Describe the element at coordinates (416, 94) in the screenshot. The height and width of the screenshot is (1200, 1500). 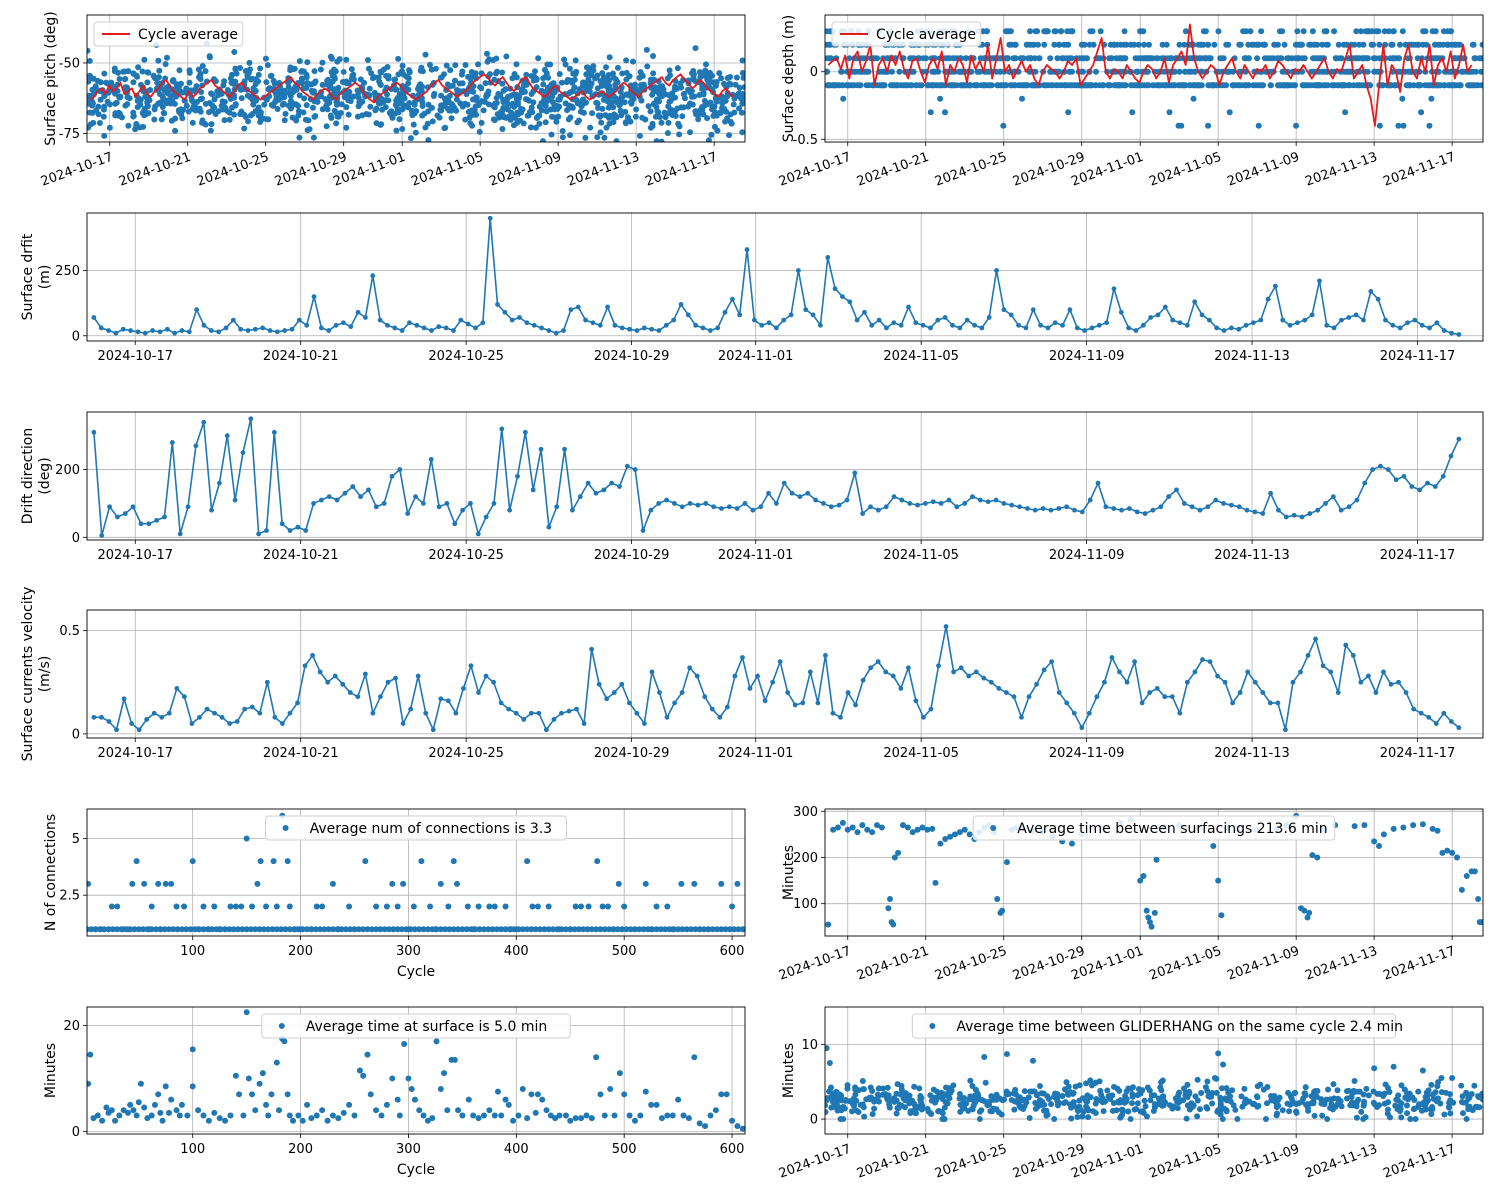
I see `plot-area` at that location.